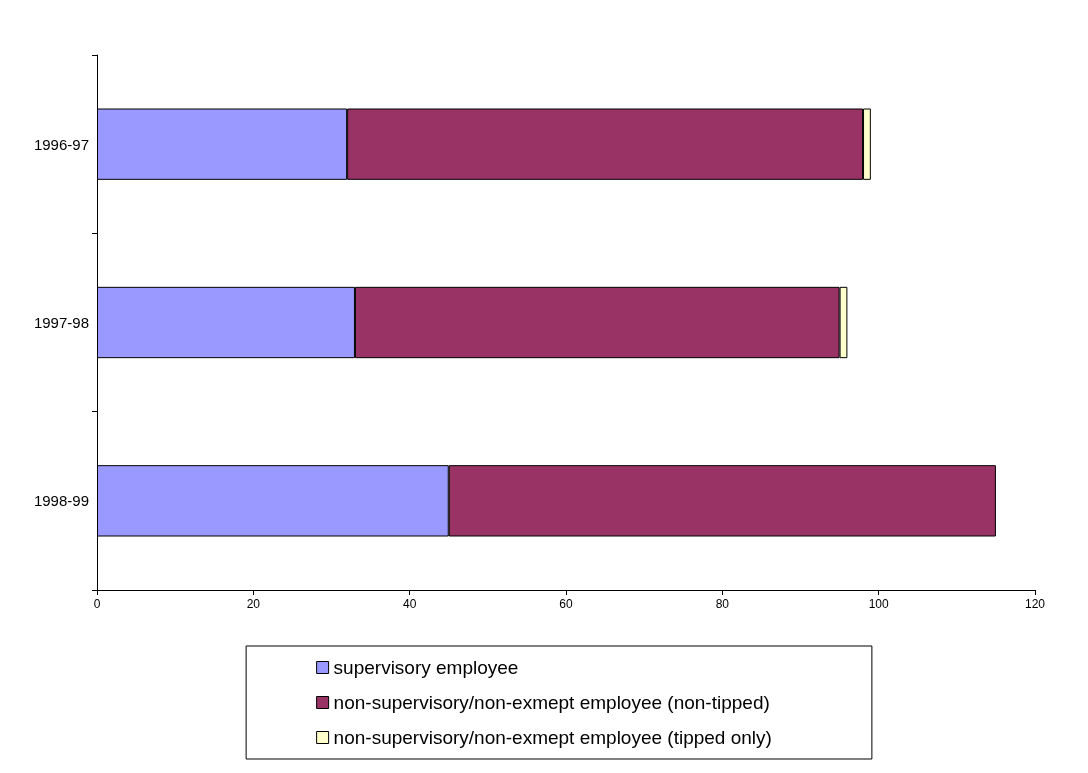  I want to click on x-tick-label: 80, so click(722, 604).